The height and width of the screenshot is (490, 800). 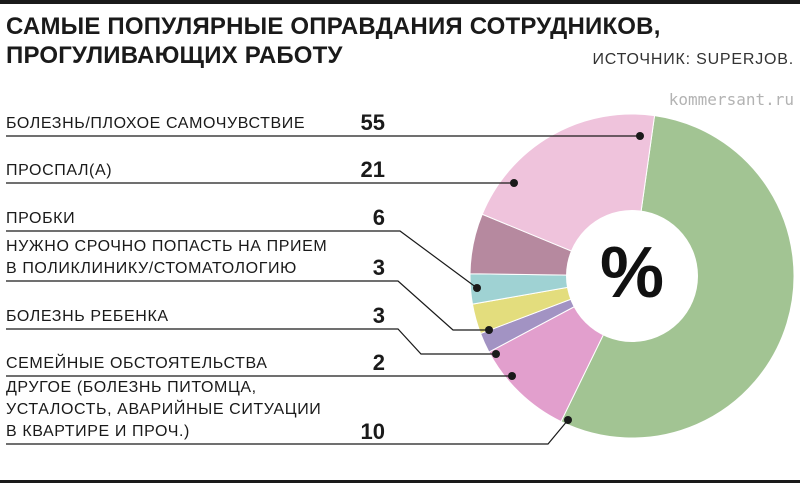 What do you see at coordinates (372, 169) in the screenshot?
I see `value-overslept: 21` at bounding box center [372, 169].